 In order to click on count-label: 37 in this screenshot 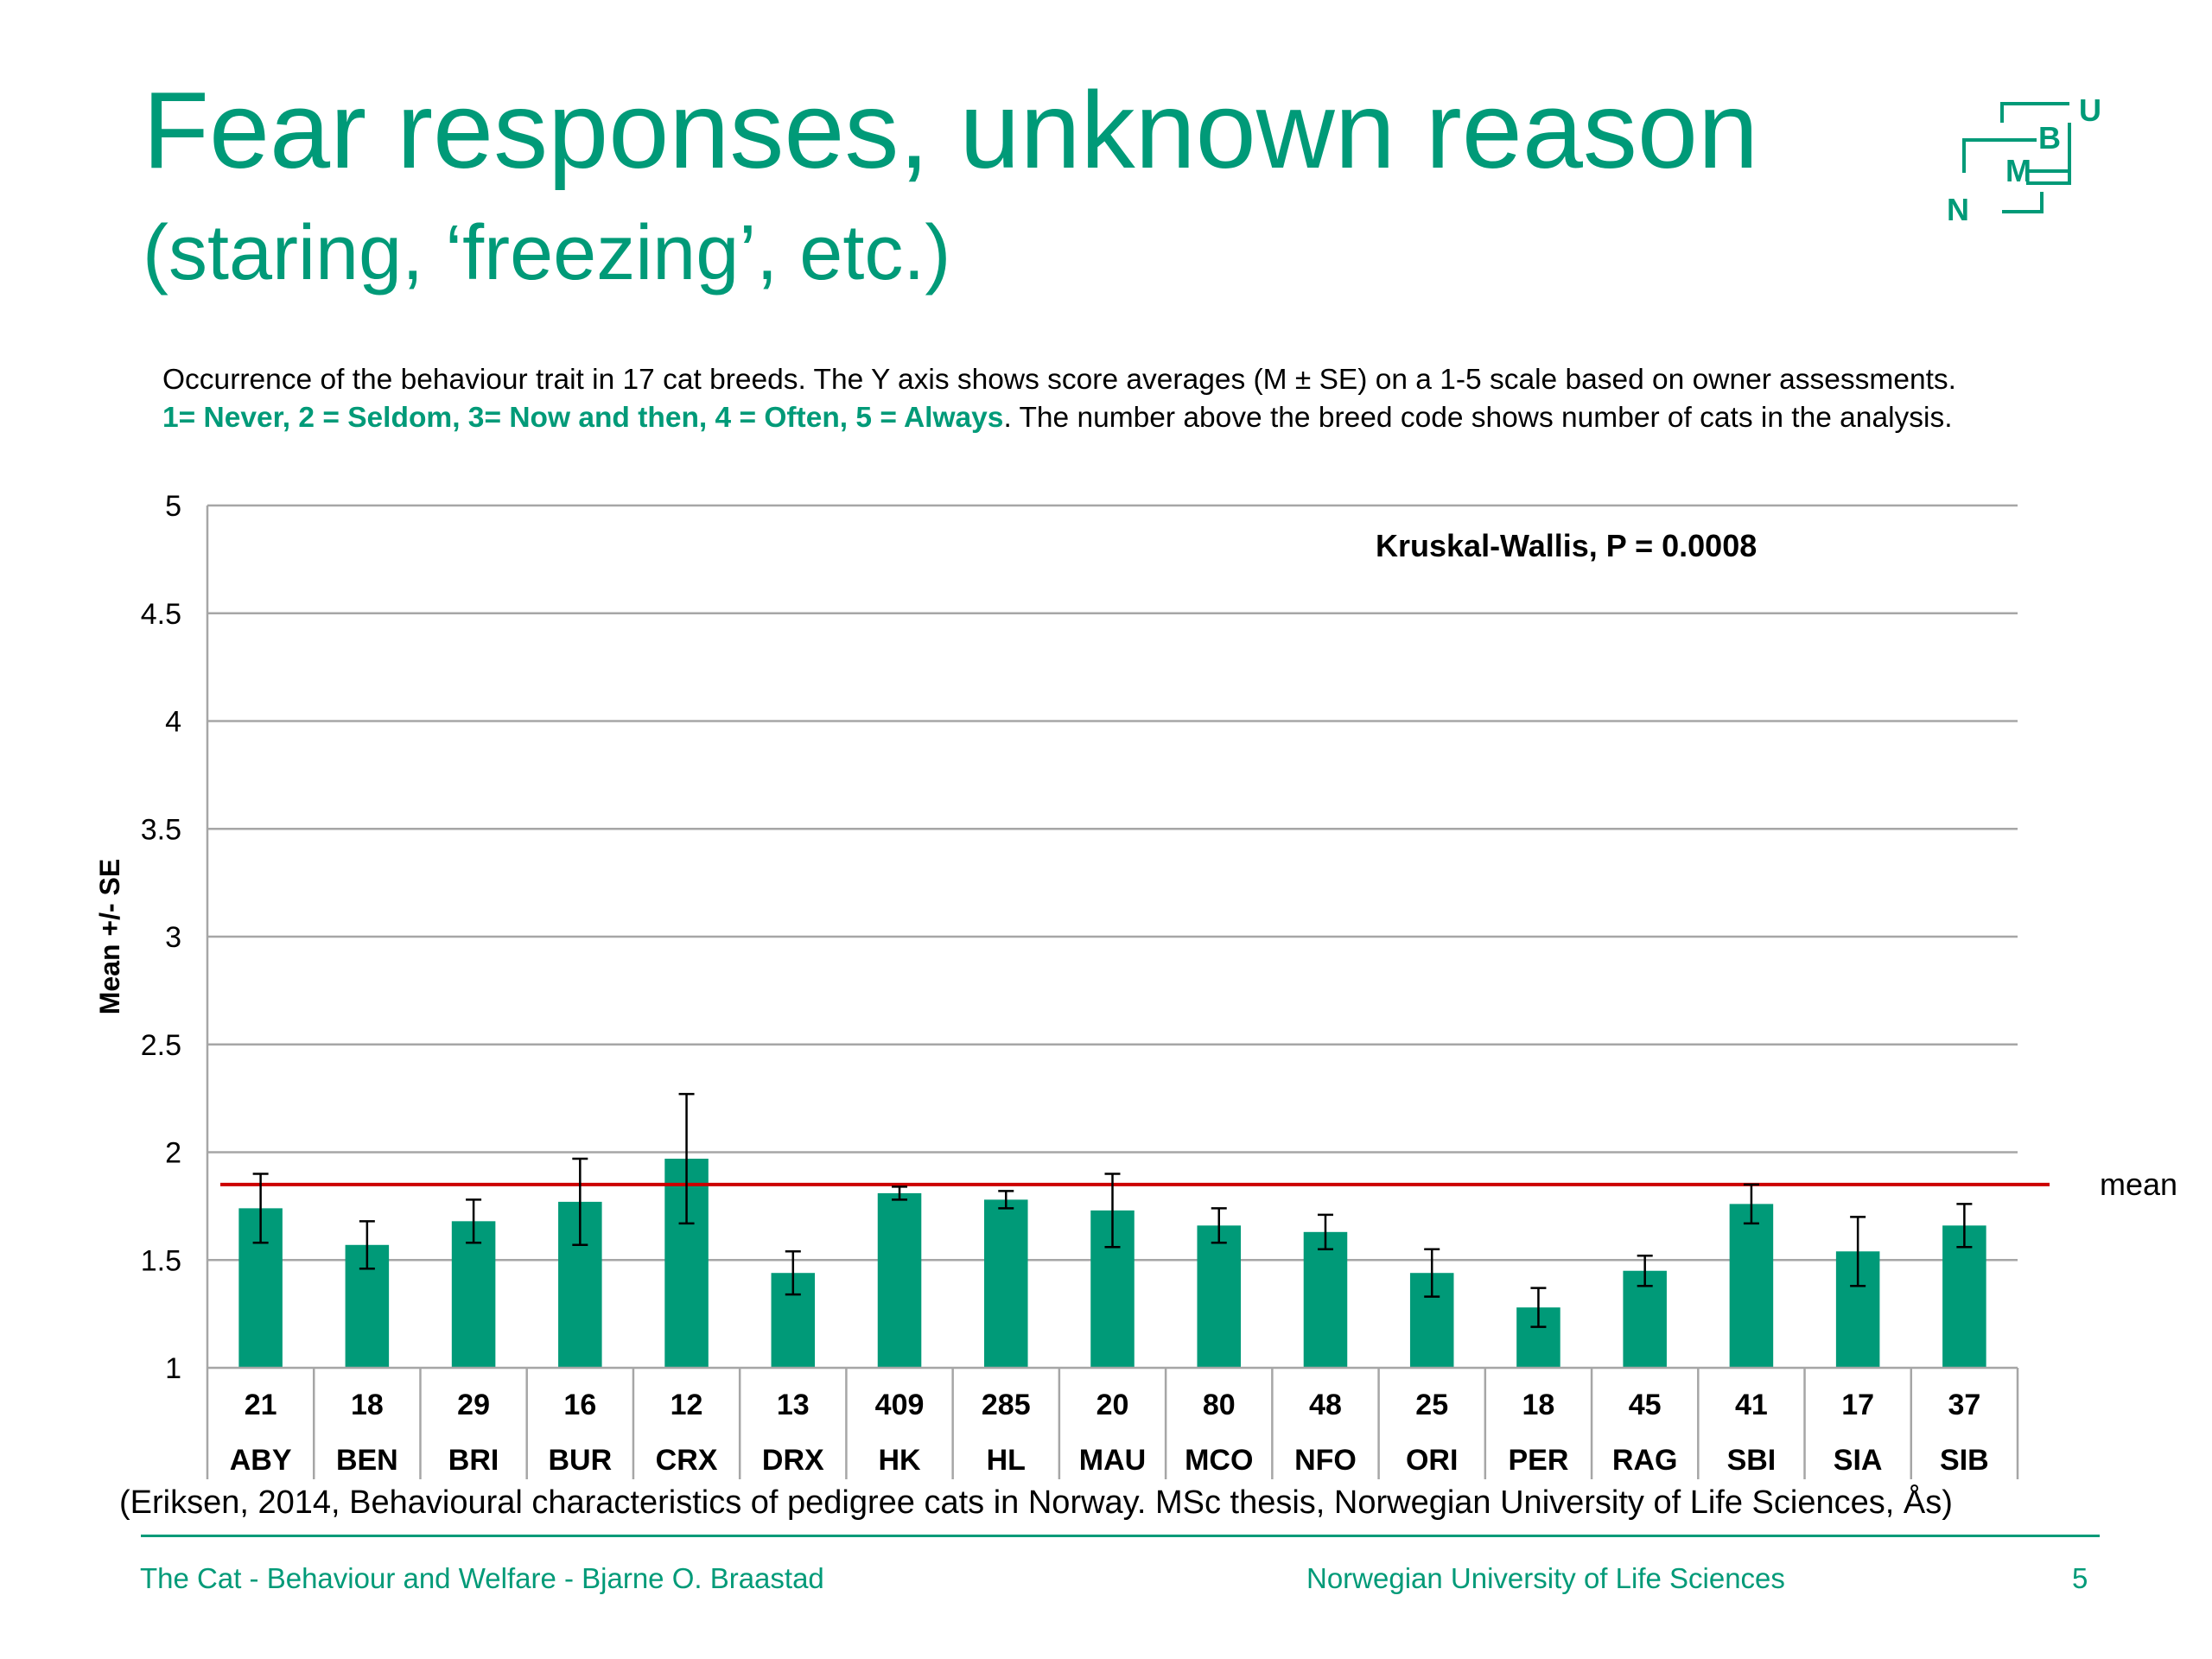, I will do `click(1964, 1405)`.